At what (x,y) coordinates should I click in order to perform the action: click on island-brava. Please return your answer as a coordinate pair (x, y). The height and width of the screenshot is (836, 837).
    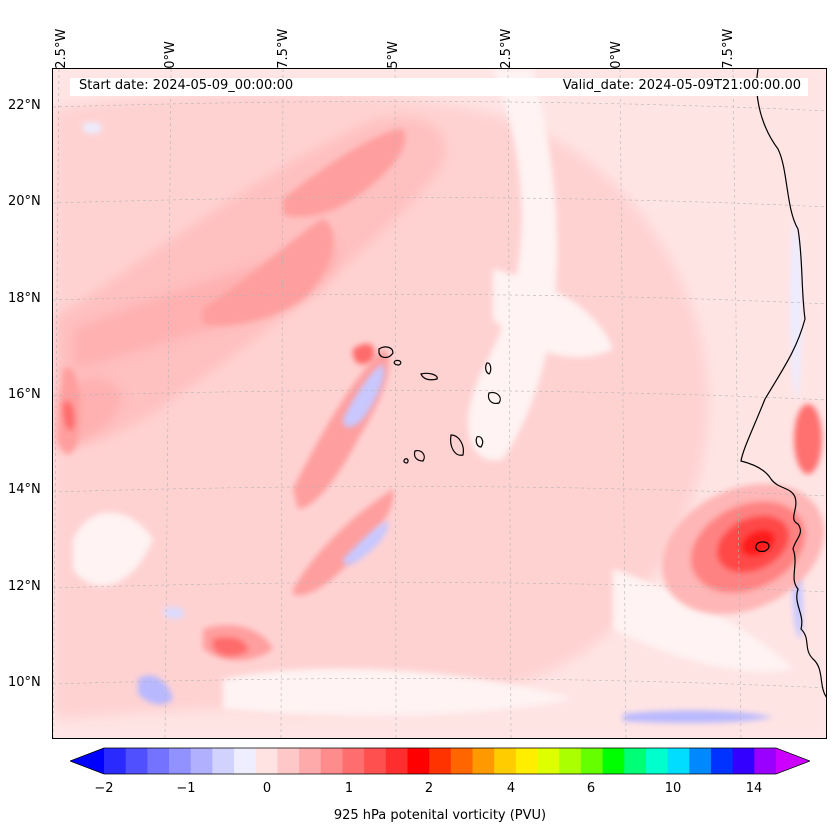
    Looking at the image, I should click on (406, 461).